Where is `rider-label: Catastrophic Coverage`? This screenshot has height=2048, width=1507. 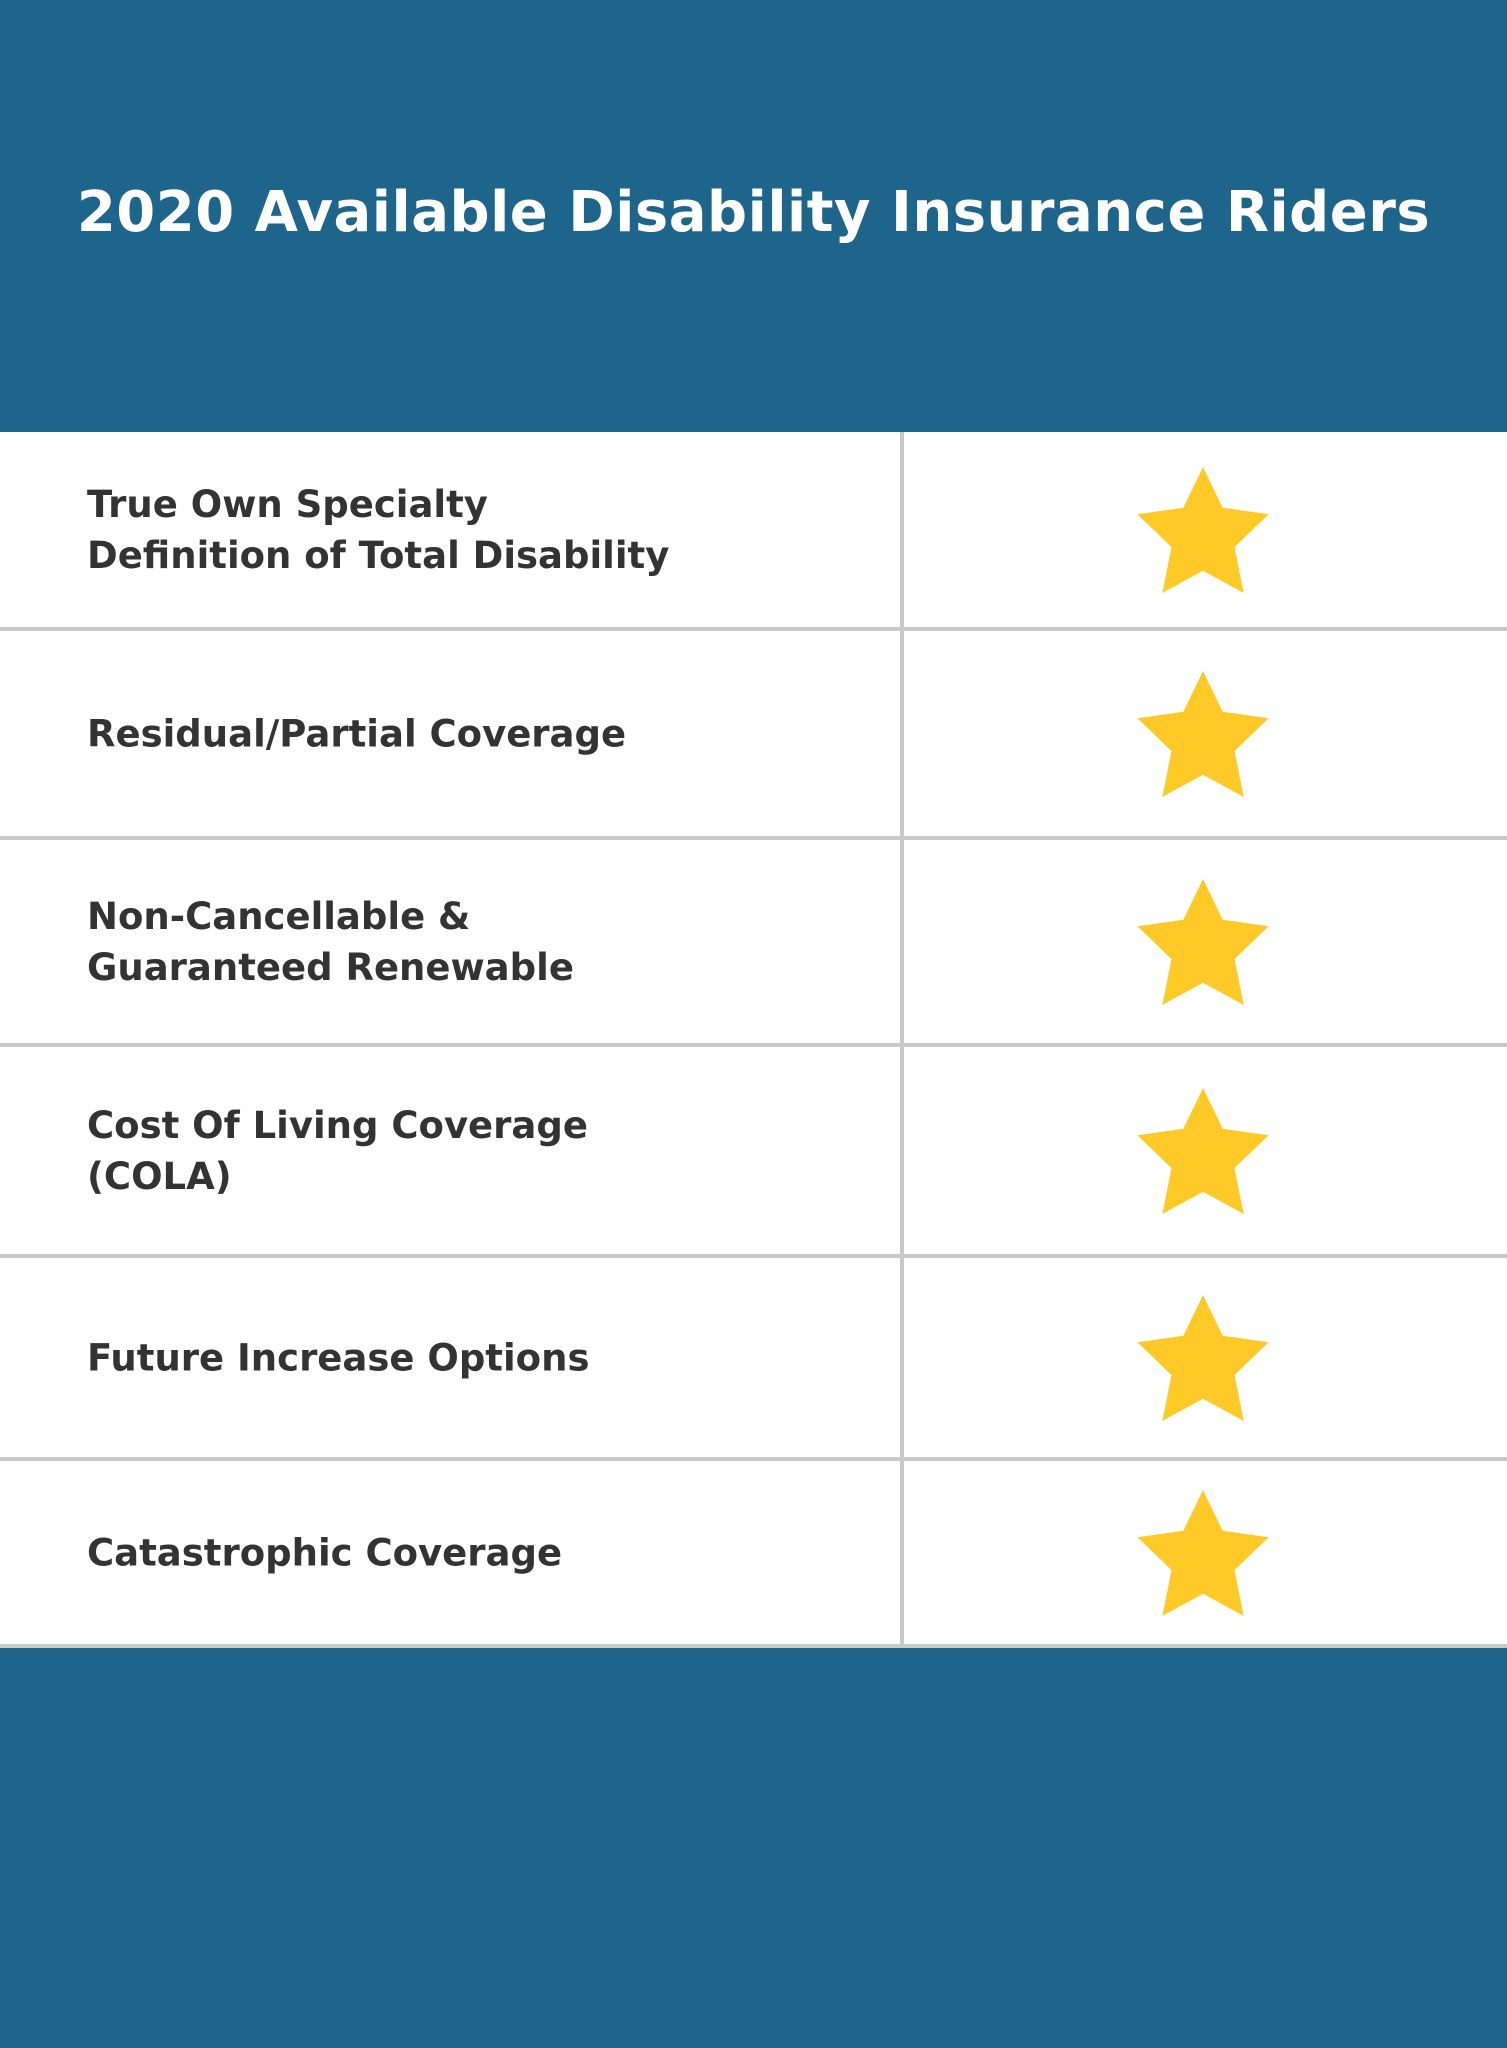
rider-label: Catastrophic Coverage is located at coordinates (325, 1552).